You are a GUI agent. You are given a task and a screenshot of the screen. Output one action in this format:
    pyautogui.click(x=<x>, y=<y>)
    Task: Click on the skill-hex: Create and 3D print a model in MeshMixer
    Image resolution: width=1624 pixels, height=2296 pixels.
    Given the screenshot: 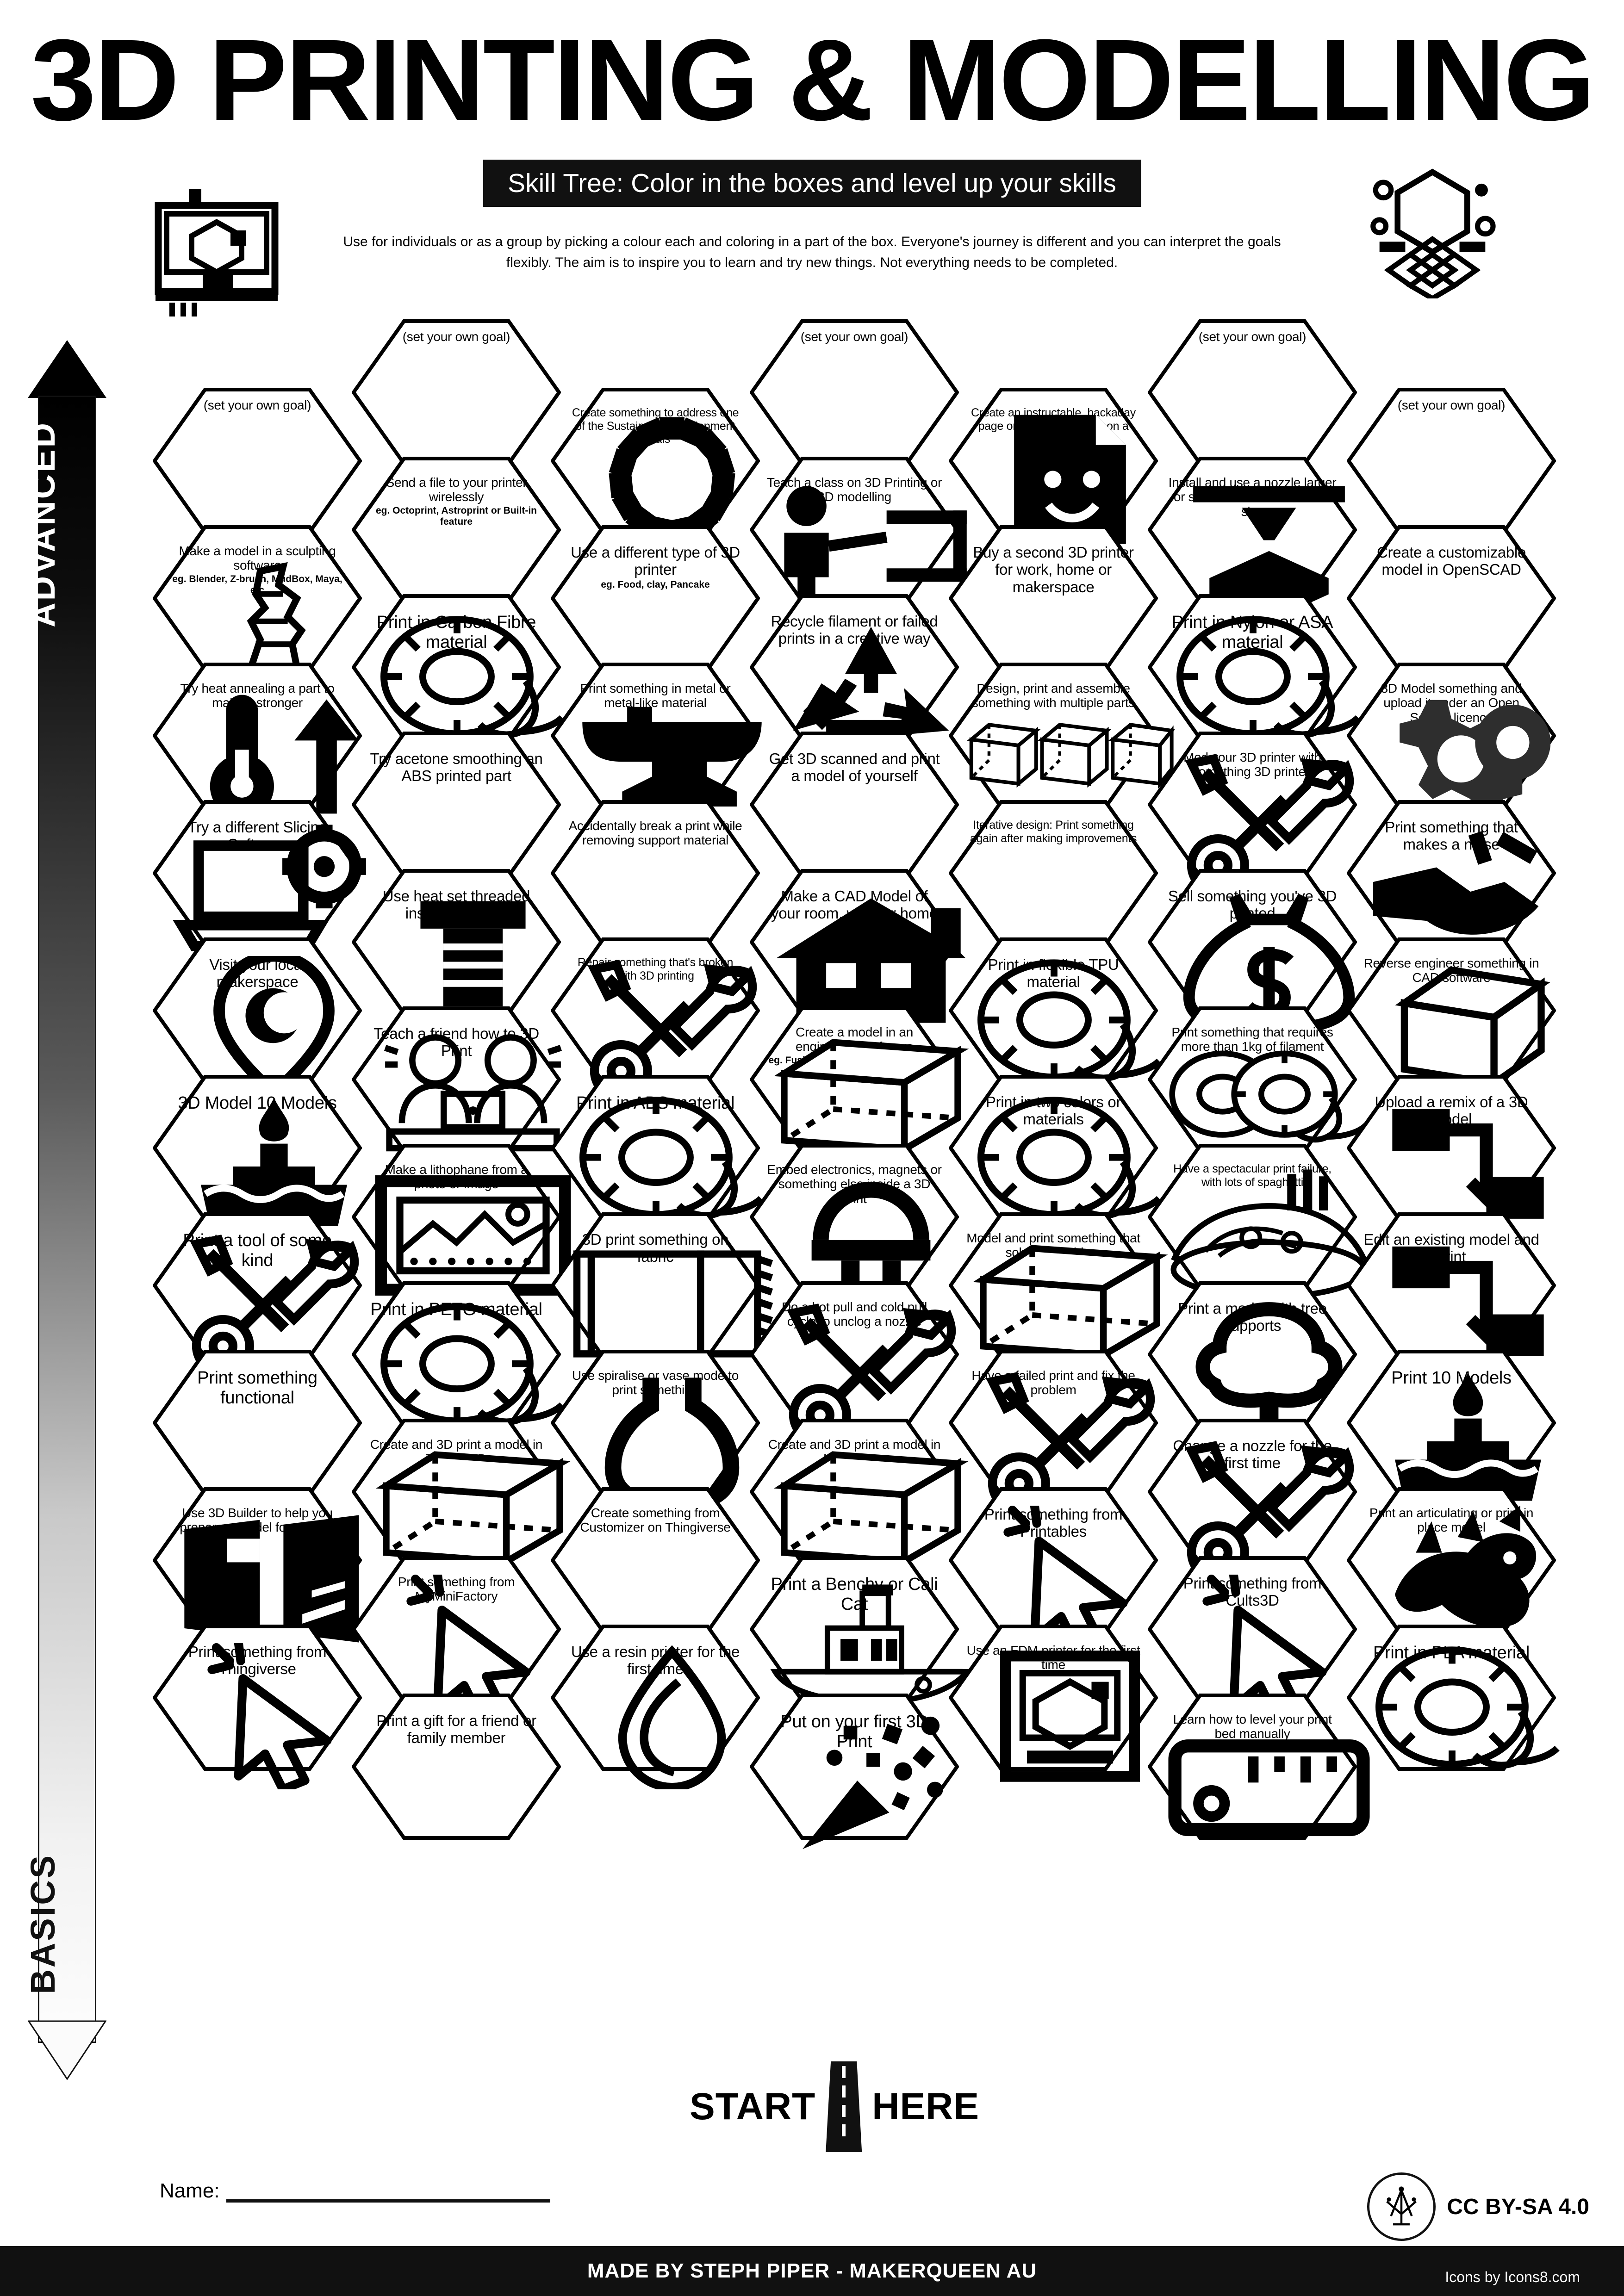 What is the action you would take?
    pyautogui.click(x=859, y=1493)
    